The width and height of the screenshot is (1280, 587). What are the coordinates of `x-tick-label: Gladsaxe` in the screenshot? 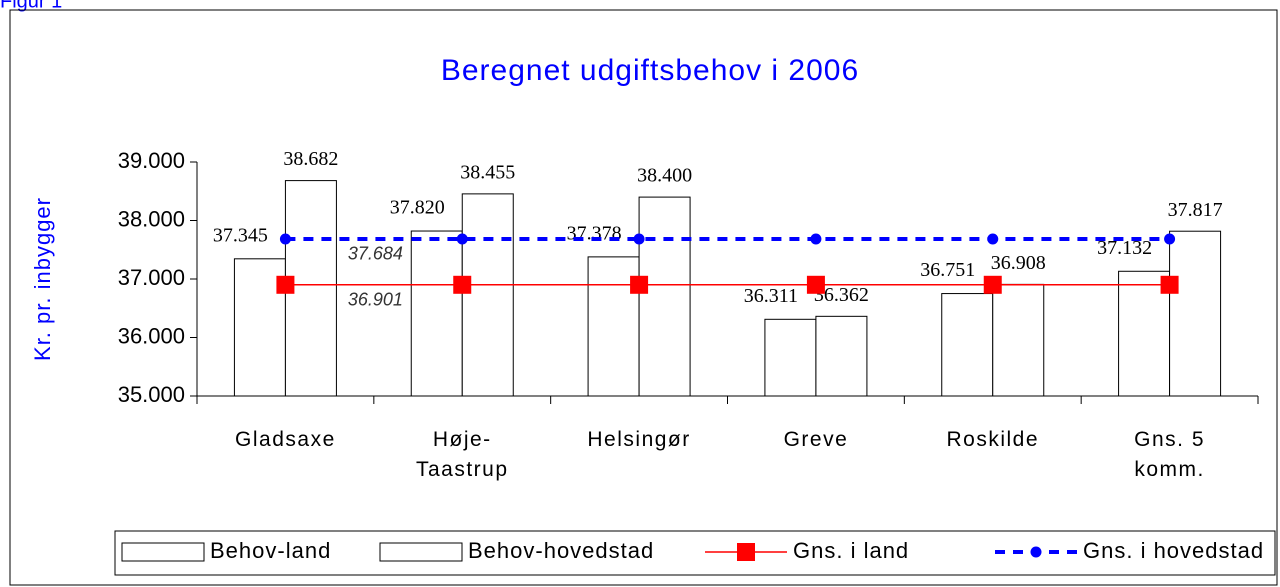 It's located at (285, 439).